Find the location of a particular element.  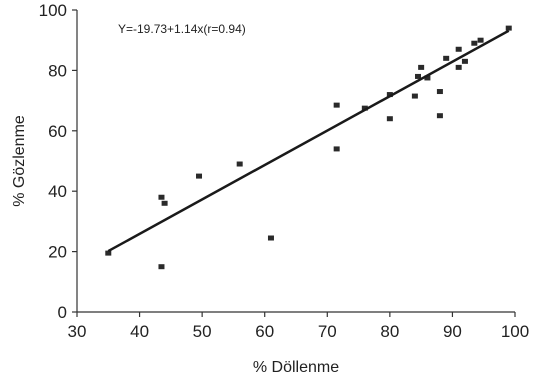

x-tick-label: 50 is located at coordinates (202, 331).